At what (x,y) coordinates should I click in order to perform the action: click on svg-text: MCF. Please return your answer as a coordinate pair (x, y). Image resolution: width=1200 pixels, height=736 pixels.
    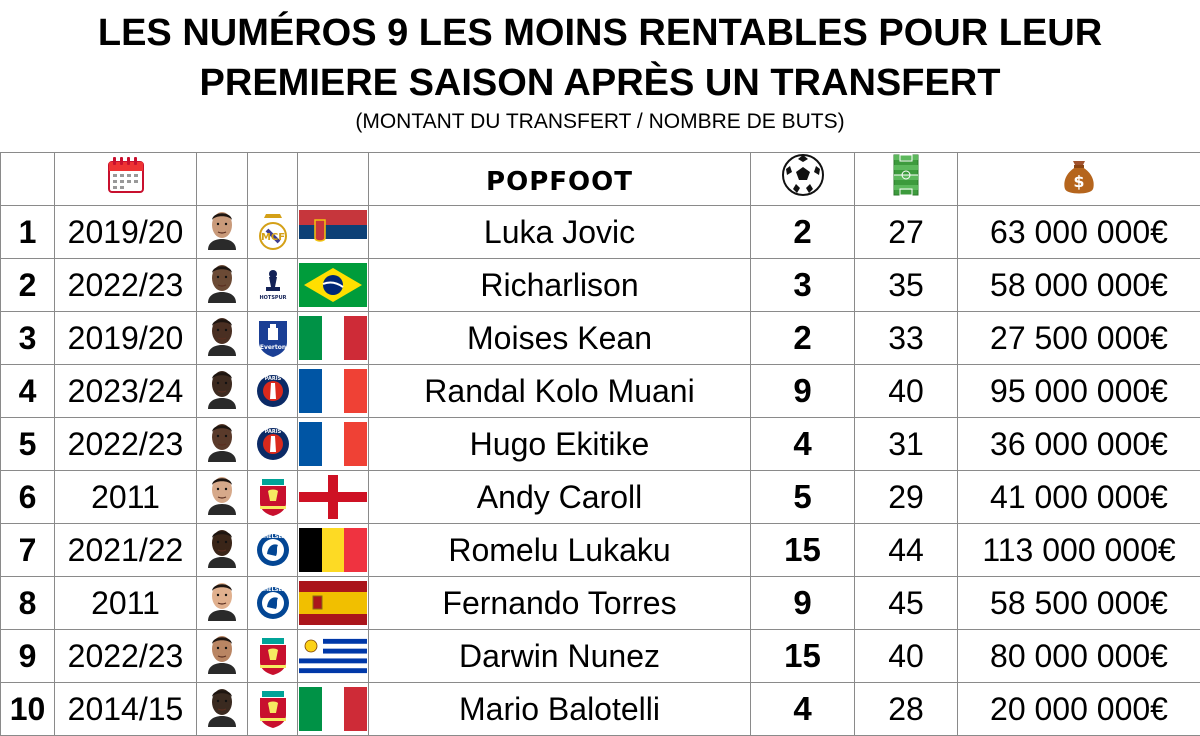
    Looking at the image, I should click on (272, 237).